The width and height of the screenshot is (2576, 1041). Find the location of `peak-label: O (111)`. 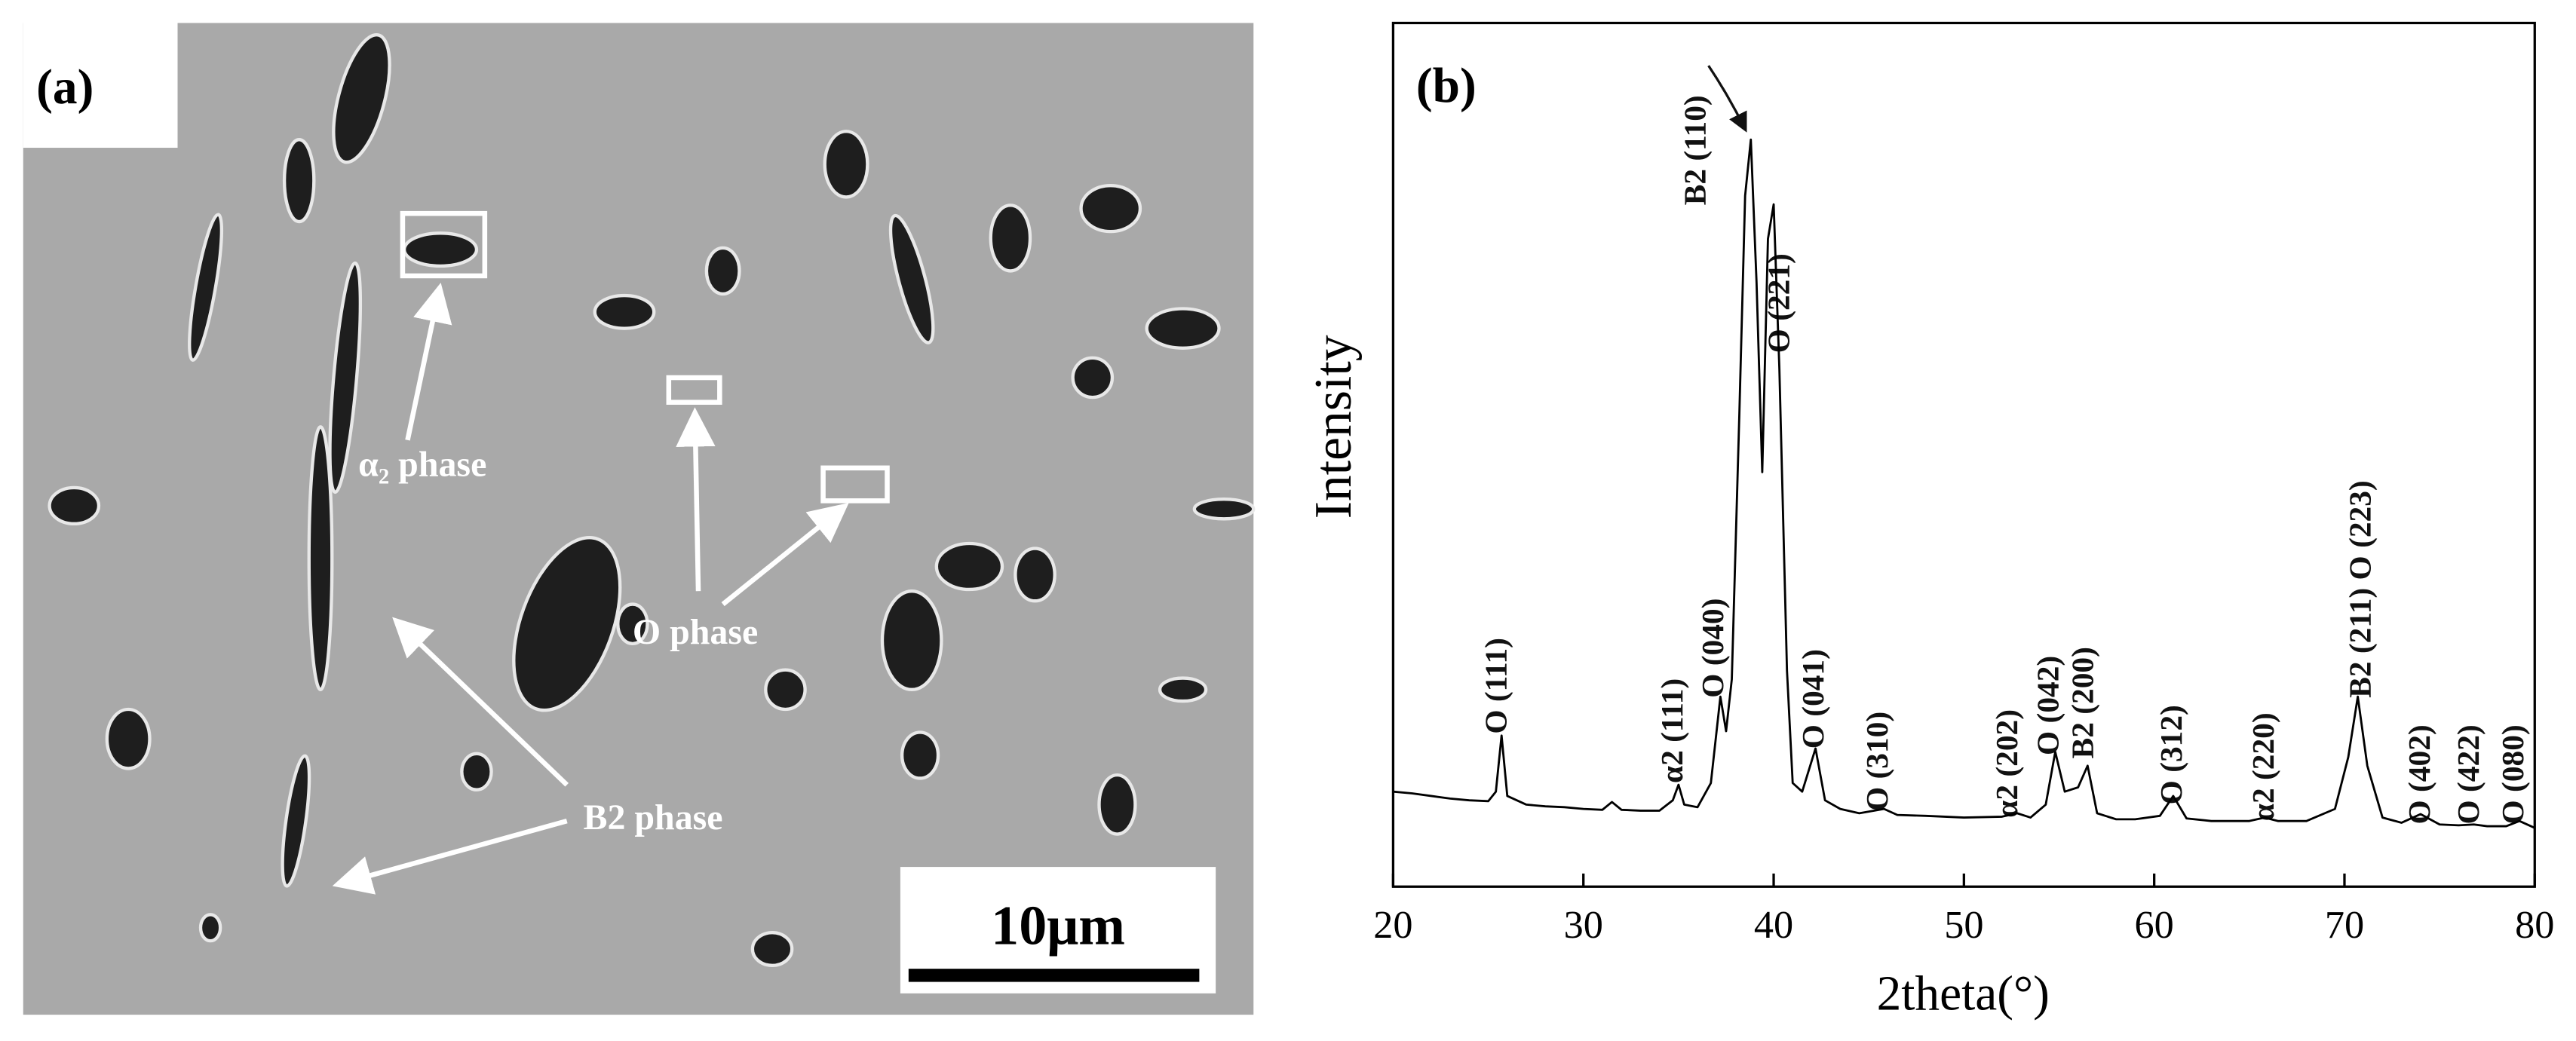

peak-label: O (111) is located at coordinates (1496, 686).